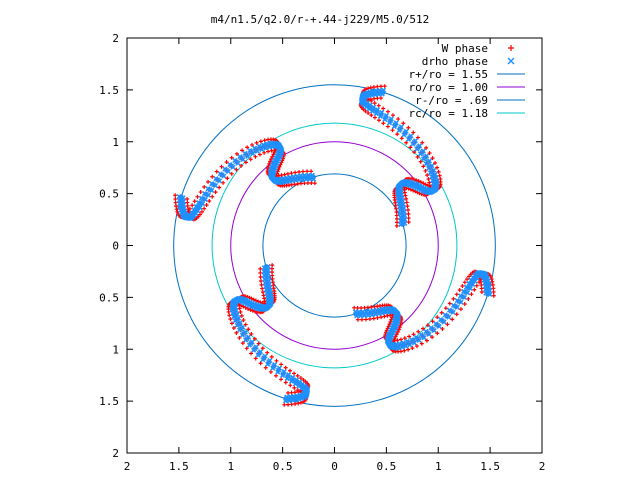 The width and height of the screenshot is (640, 480). I want to click on circle-0.69, so click(334, 245).